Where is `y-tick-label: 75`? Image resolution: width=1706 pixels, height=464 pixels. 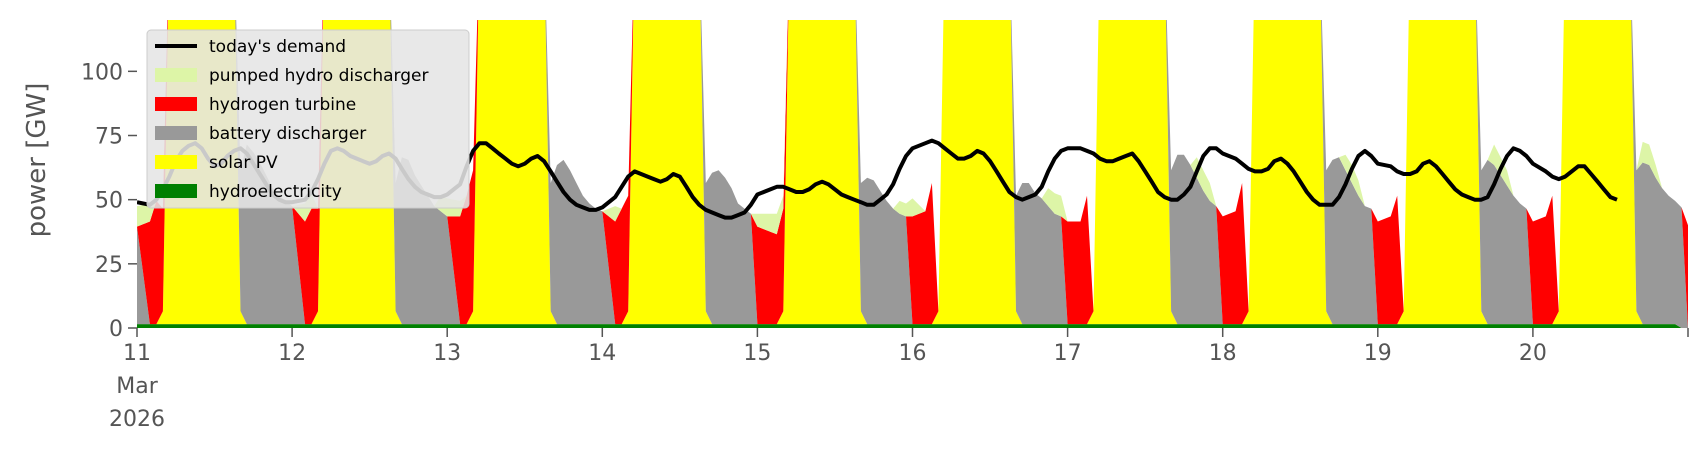
y-tick-label: 75 is located at coordinates (109, 137).